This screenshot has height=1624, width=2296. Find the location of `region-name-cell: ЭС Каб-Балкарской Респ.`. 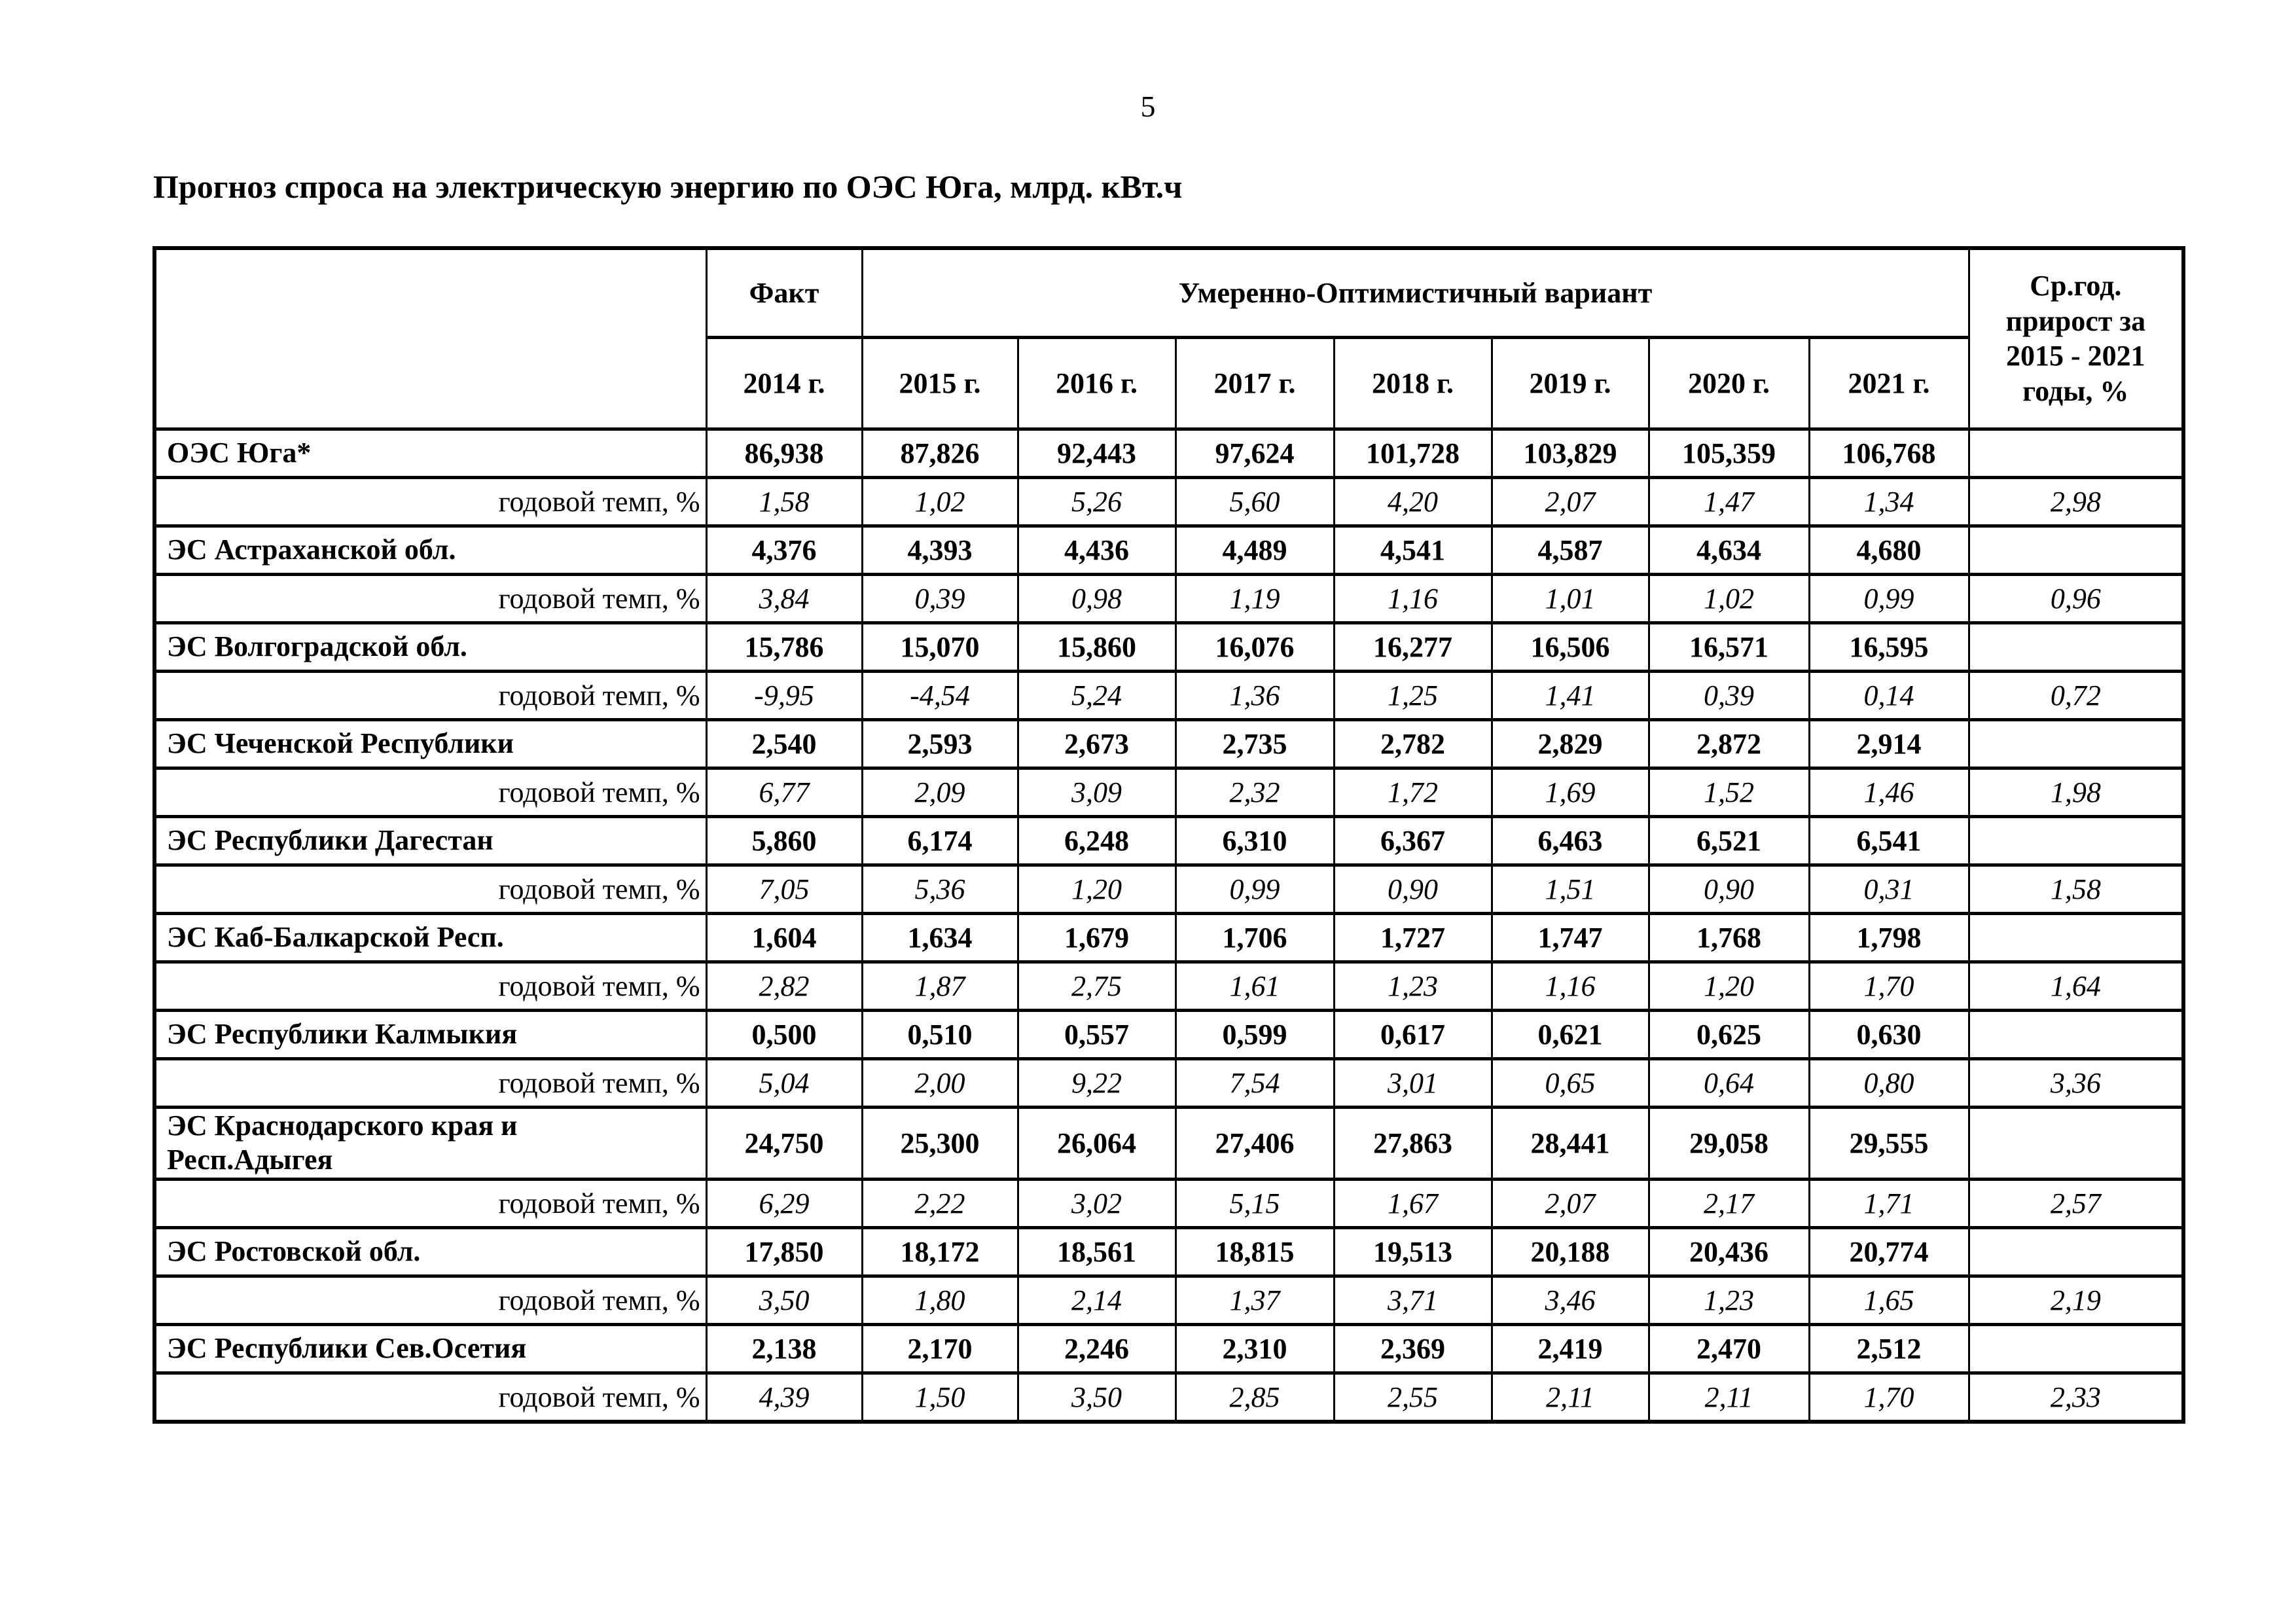

region-name-cell: ЭС Каб-Балкарской Респ. is located at coordinates (430, 937).